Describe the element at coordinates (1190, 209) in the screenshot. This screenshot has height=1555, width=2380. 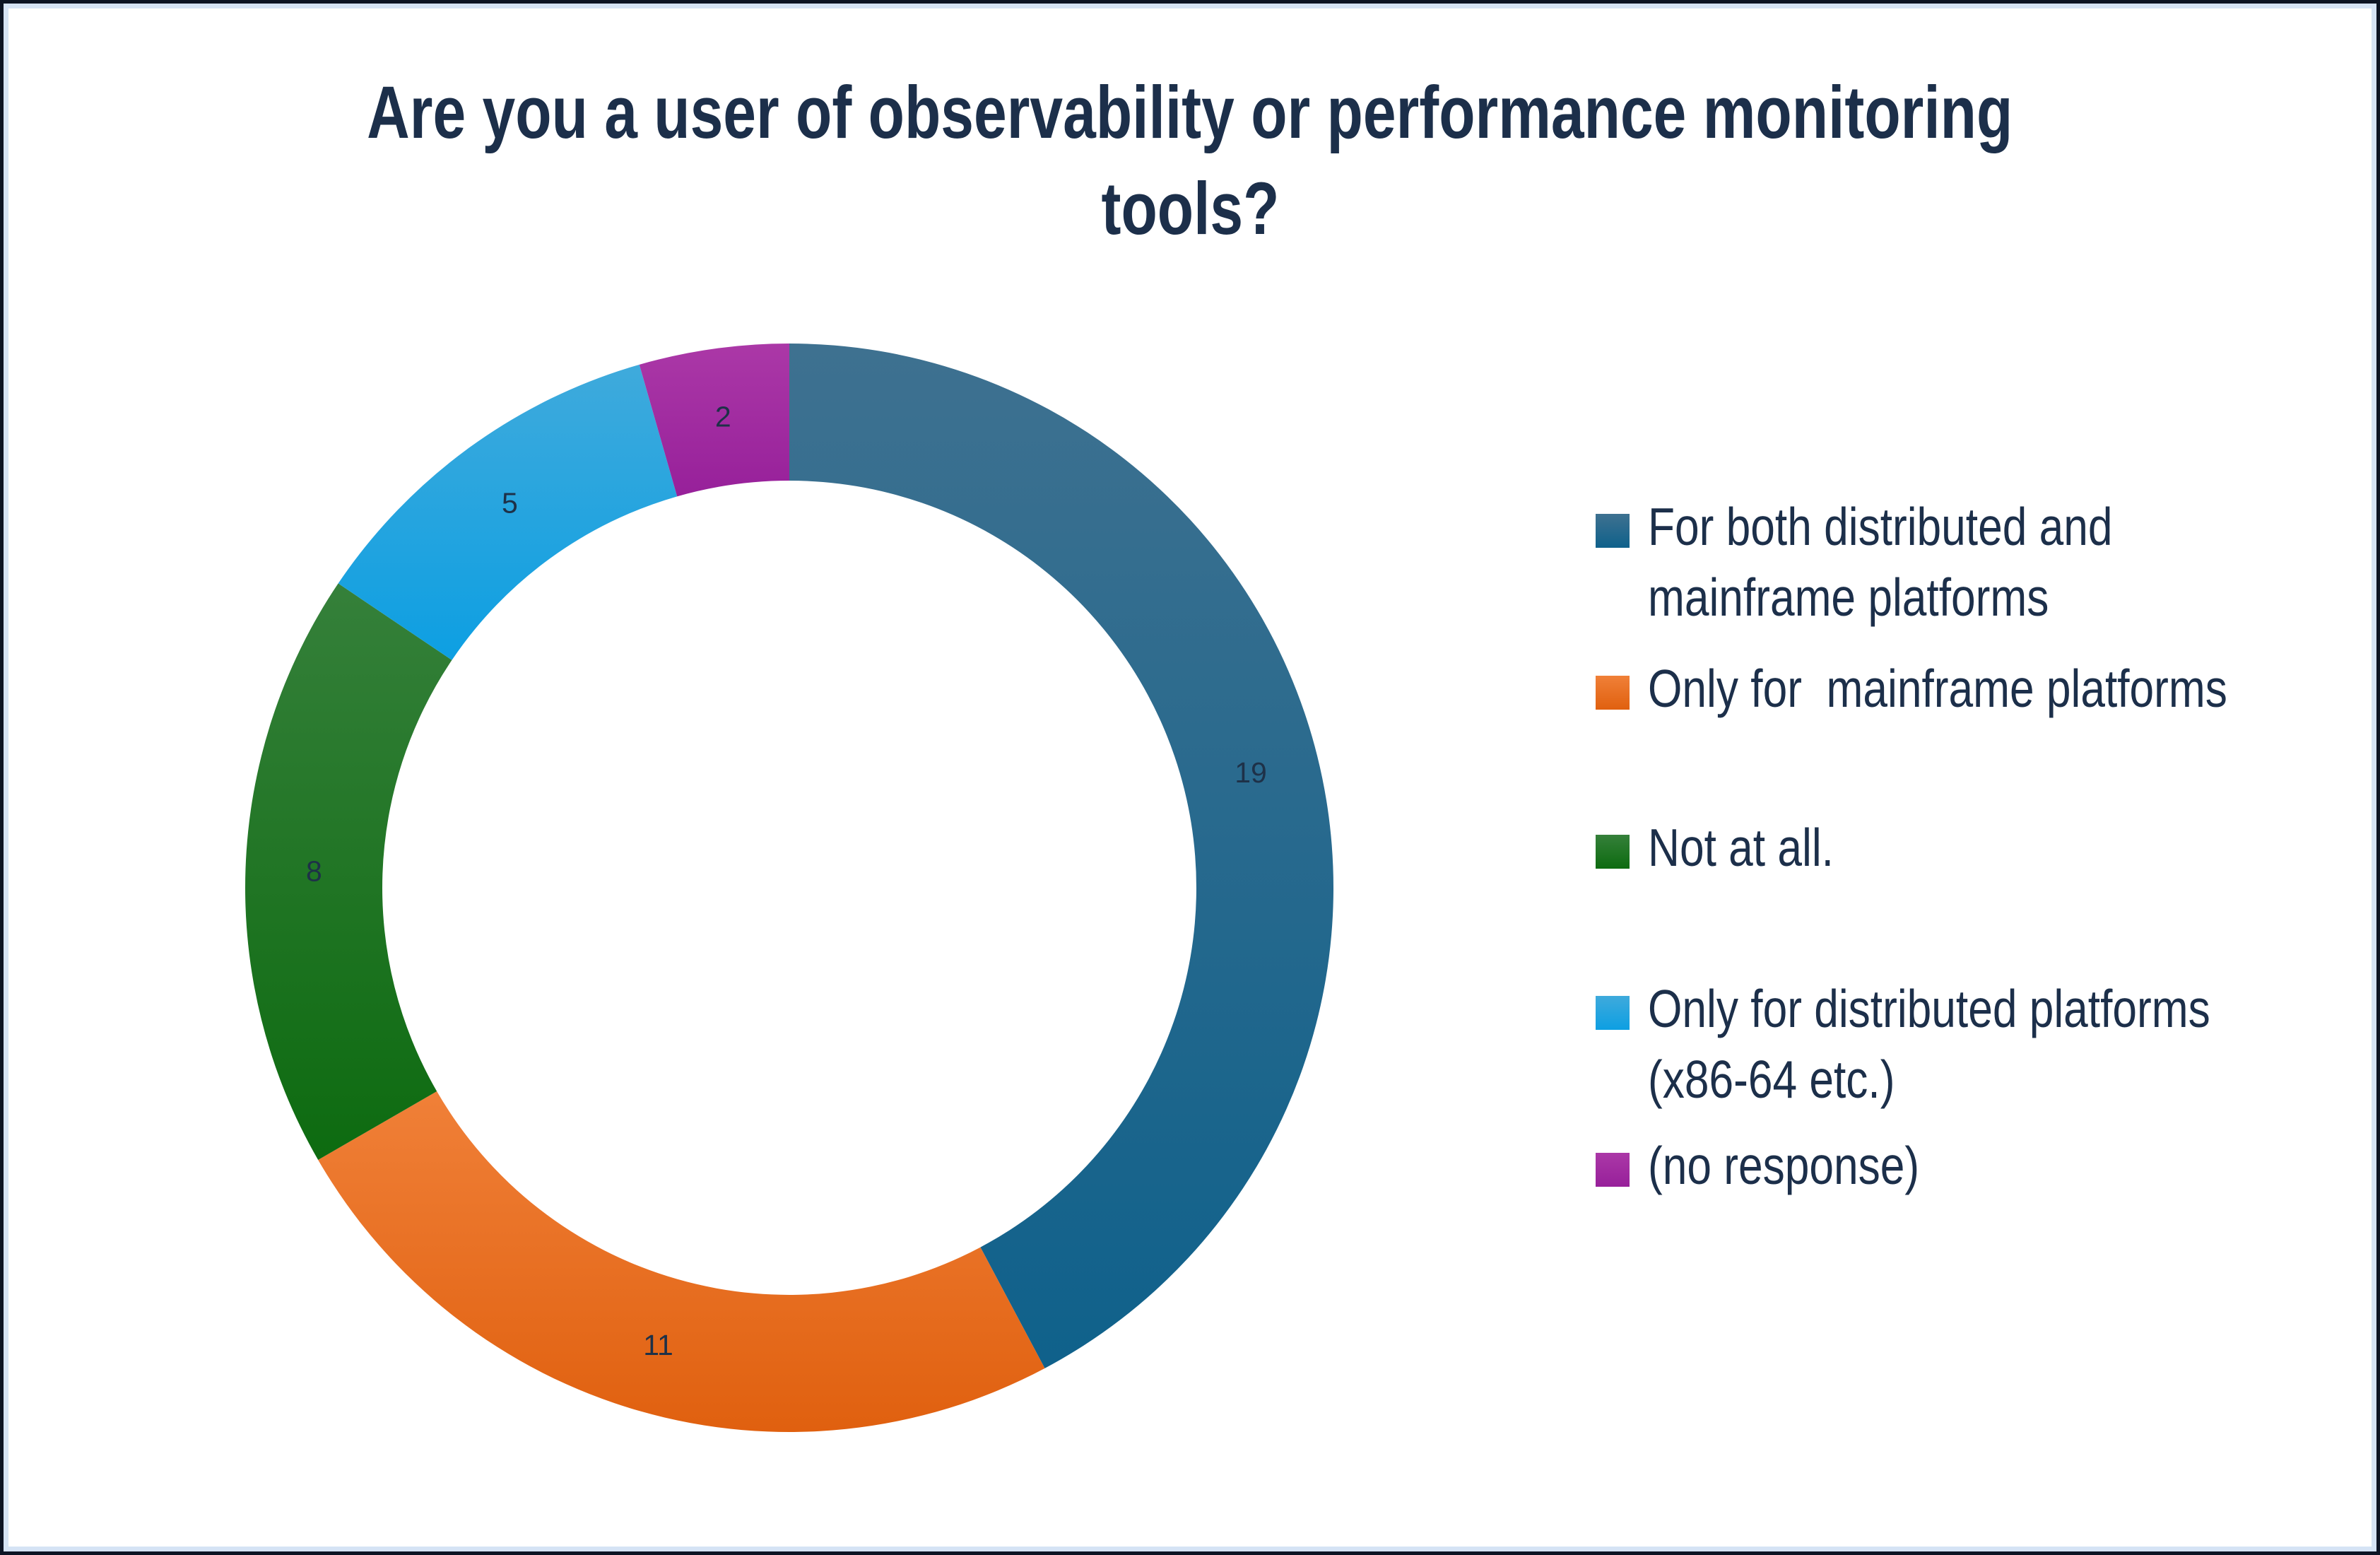
I see `chart-title-line-2: tools?` at that location.